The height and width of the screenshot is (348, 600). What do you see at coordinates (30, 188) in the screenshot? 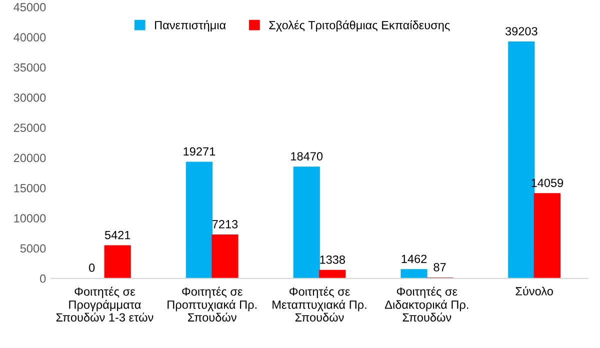
I see `y-tick-label: 15000` at bounding box center [30, 188].